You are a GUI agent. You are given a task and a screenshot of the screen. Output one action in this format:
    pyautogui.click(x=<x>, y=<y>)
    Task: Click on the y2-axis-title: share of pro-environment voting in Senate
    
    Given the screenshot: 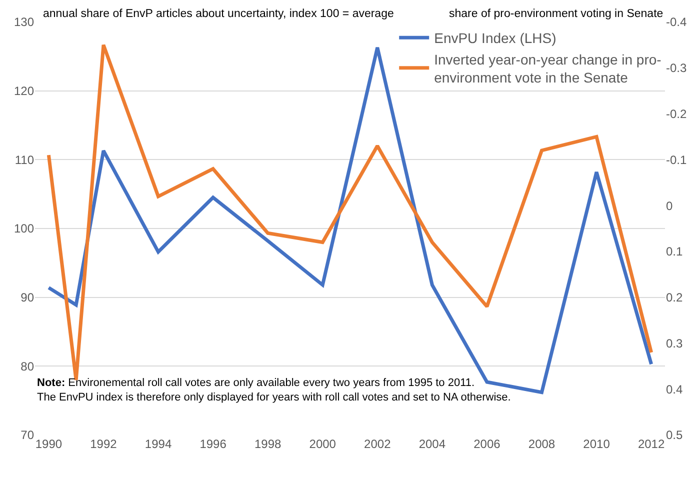 What is the action you would take?
    pyautogui.click(x=556, y=14)
    